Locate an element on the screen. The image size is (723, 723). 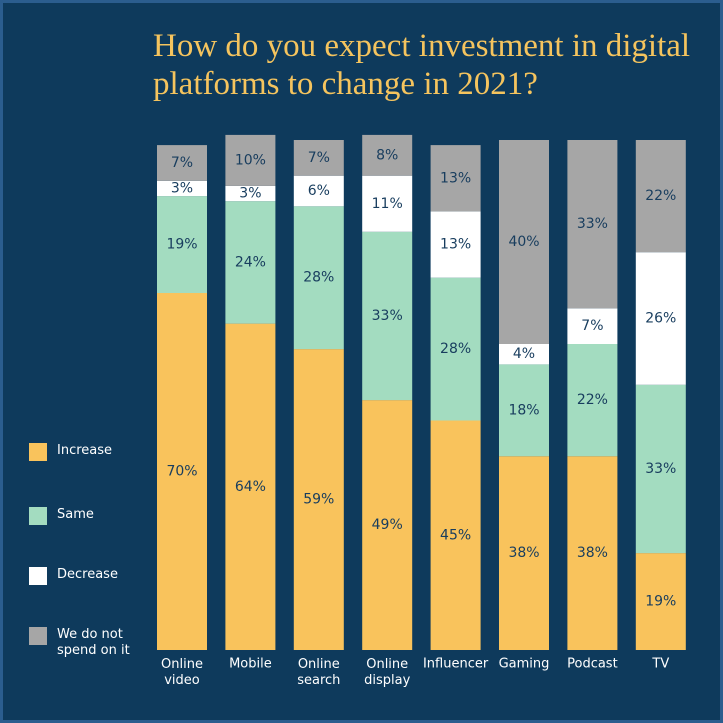
data-label: 11% is located at coordinates (387, 204).